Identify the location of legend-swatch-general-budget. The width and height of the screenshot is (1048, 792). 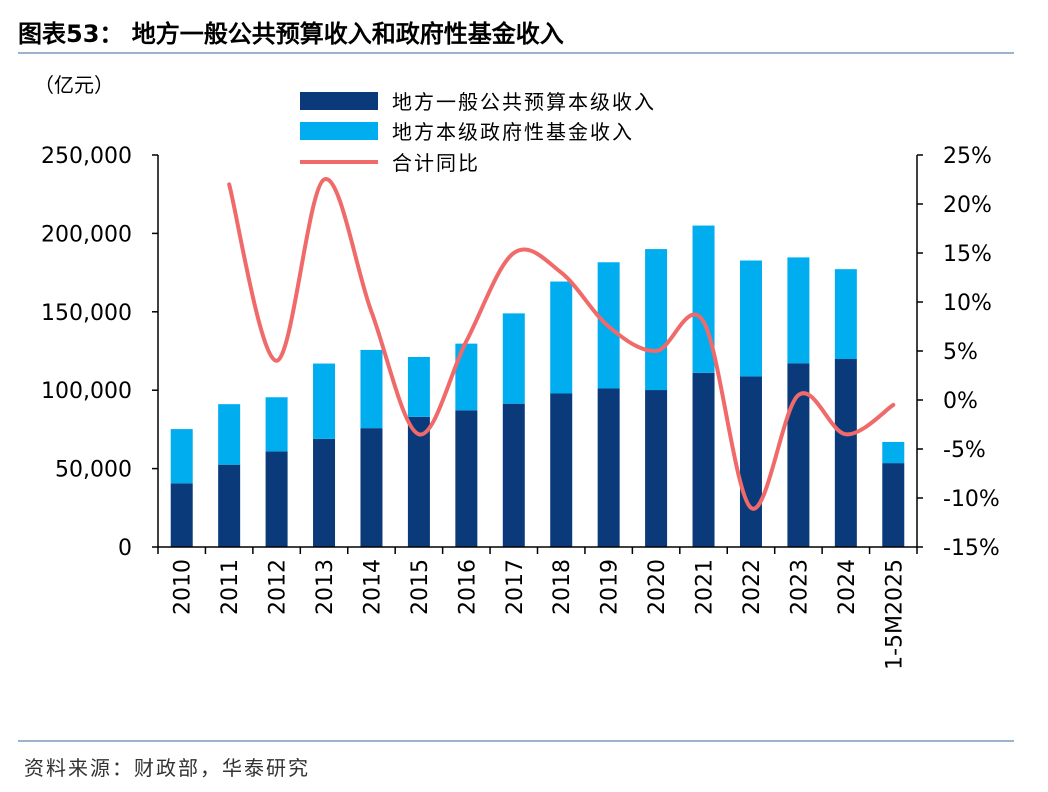
(339, 101).